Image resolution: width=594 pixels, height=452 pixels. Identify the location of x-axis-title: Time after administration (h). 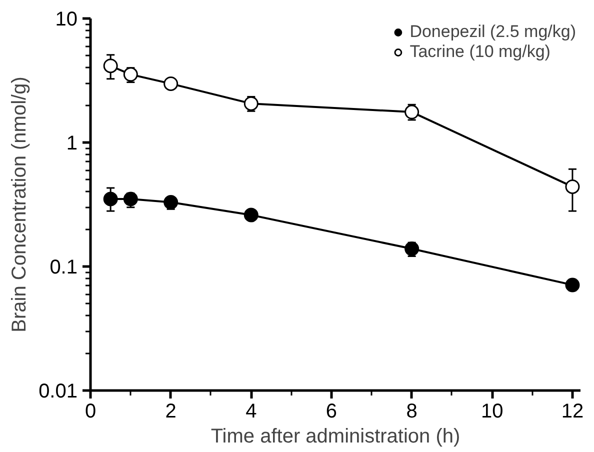
(335, 437).